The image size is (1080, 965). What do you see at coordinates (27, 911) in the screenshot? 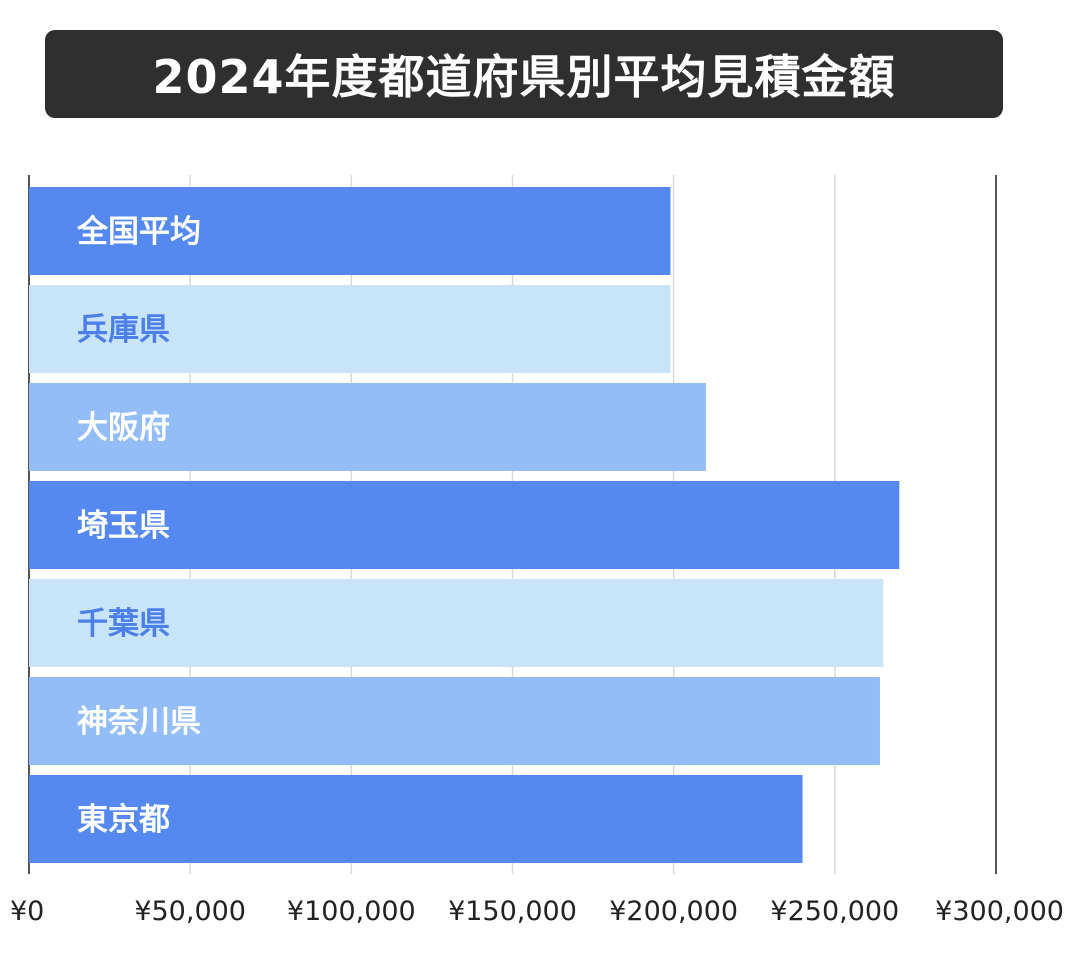
I see `x-tick-label: ¥0` at bounding box center [27, 911].